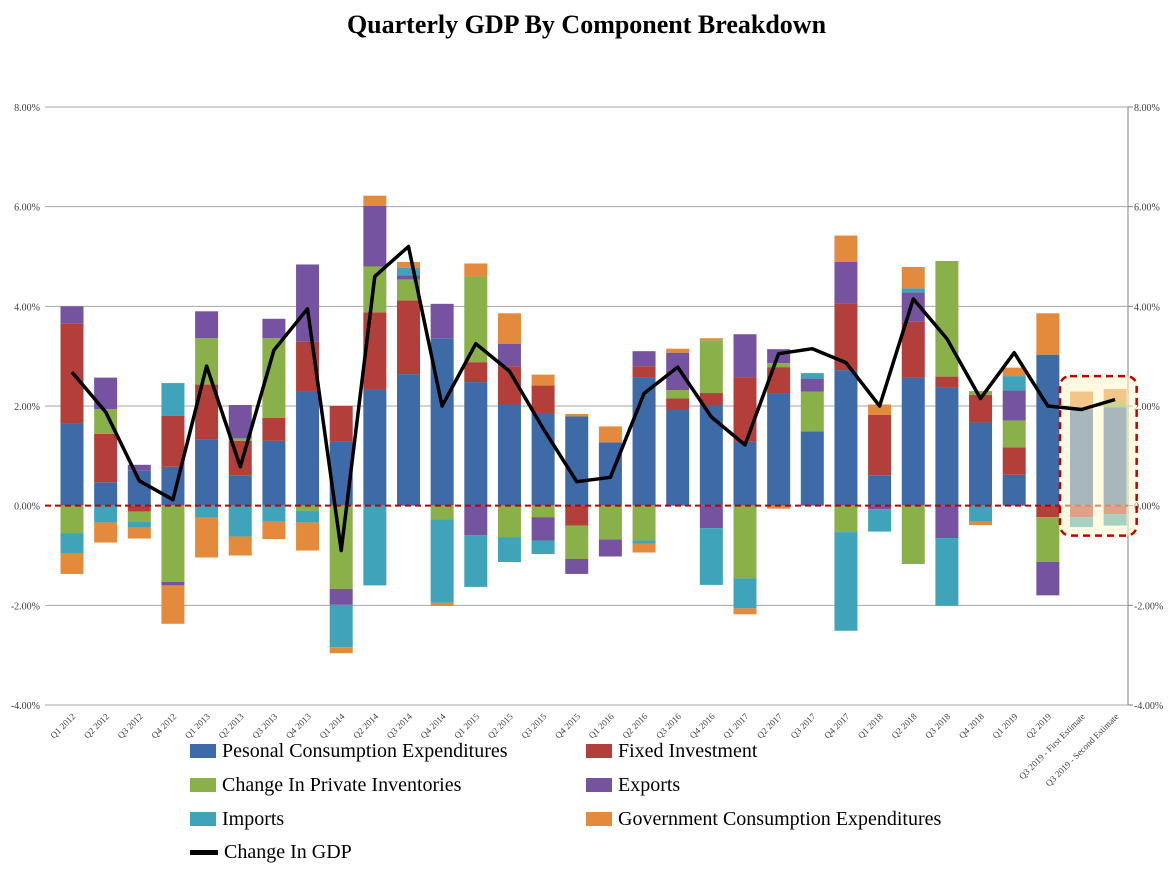 The height and width of the screenshot is (875, 1173). Describe the element at coordinates (501, 726) in the screenshot. I see `x-tick-label: Q2 2015` at that location.